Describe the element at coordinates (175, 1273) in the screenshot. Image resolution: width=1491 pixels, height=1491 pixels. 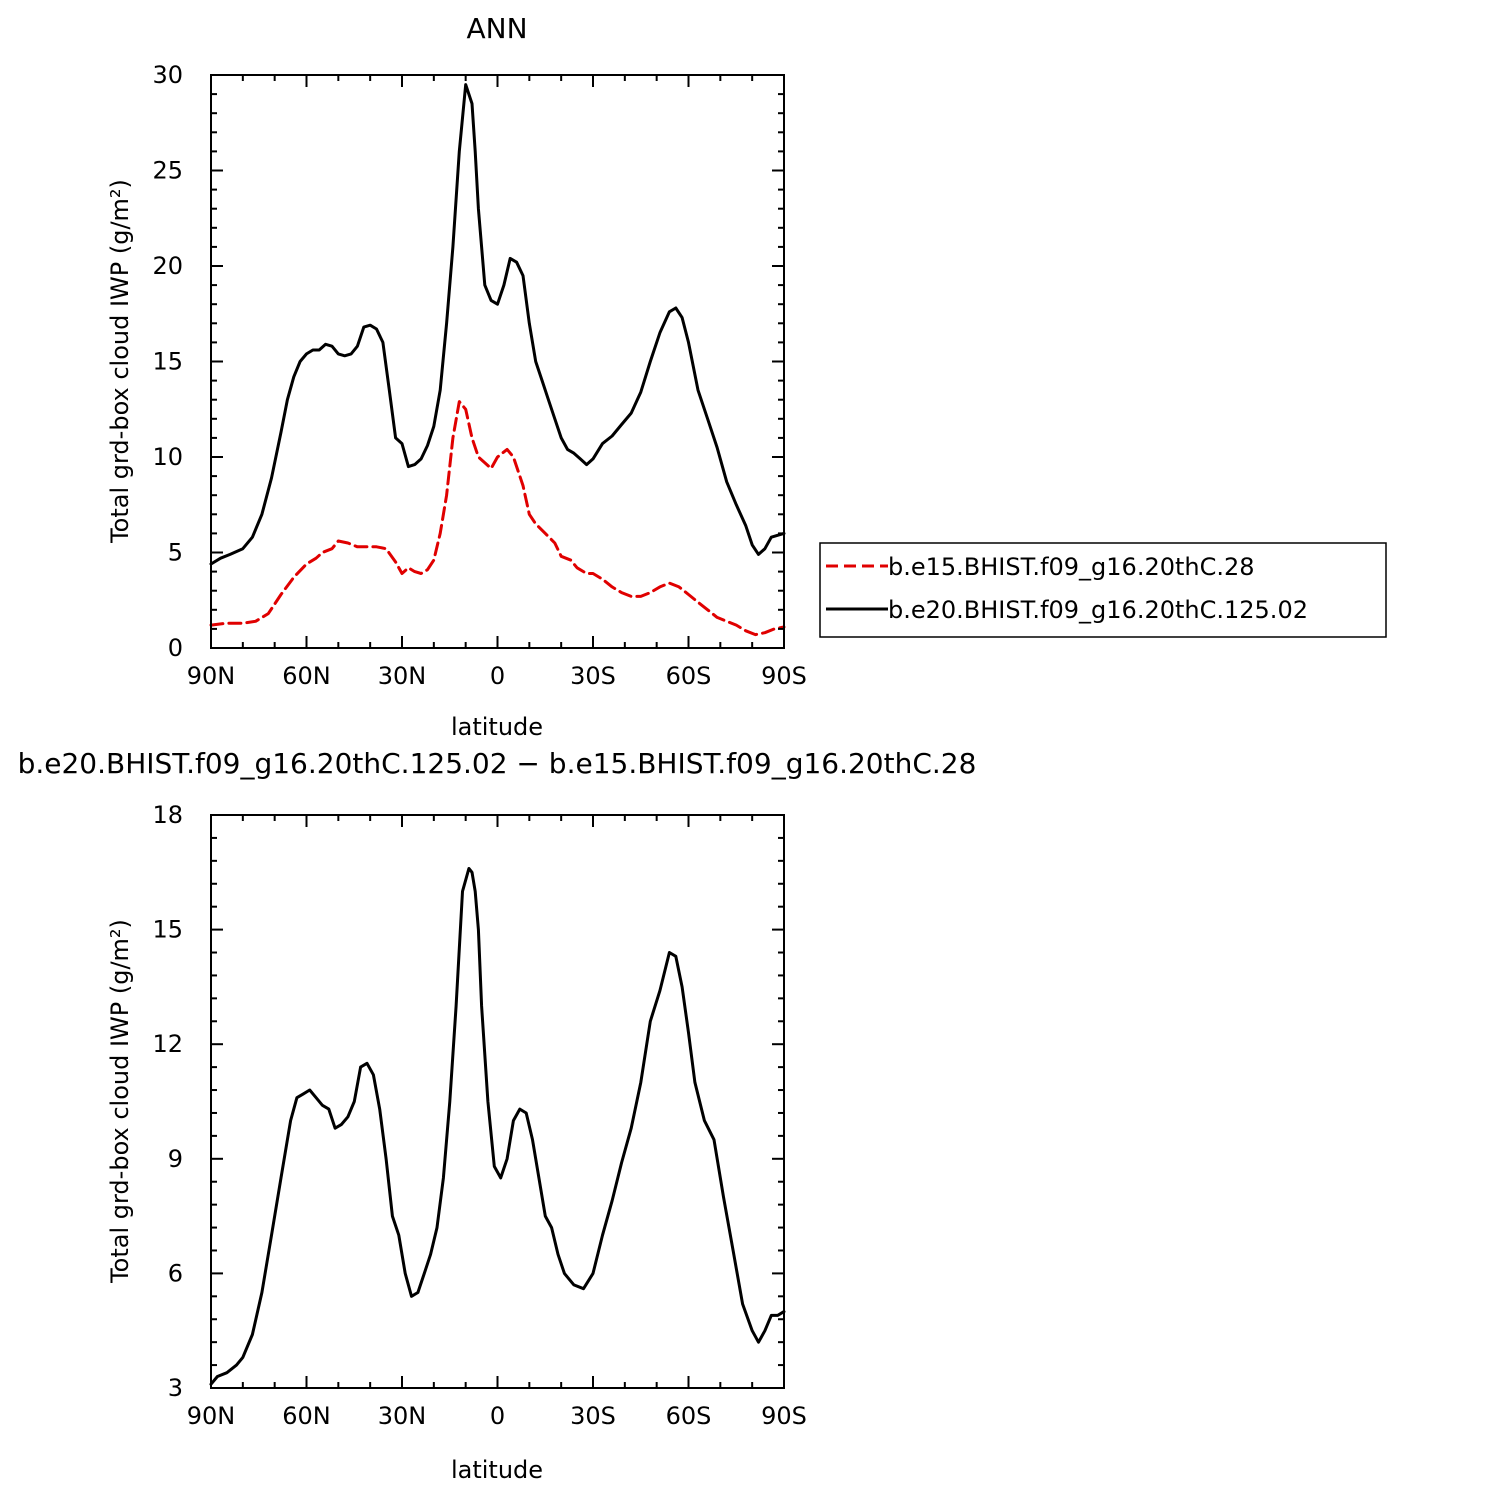
I see `y-tick-label: 6` at that location.